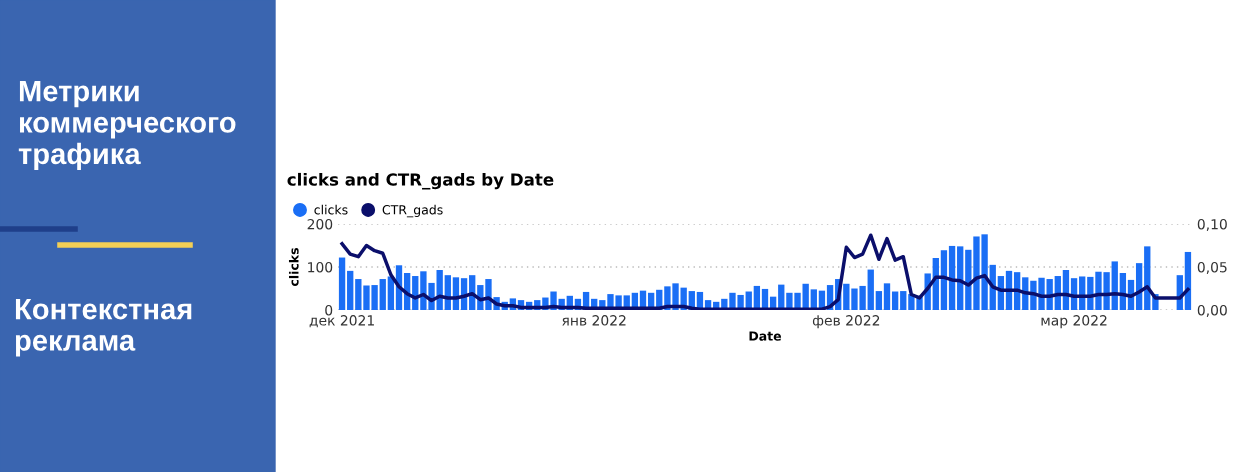  I want to click on y-tick-label: 0, so click(329, 310).